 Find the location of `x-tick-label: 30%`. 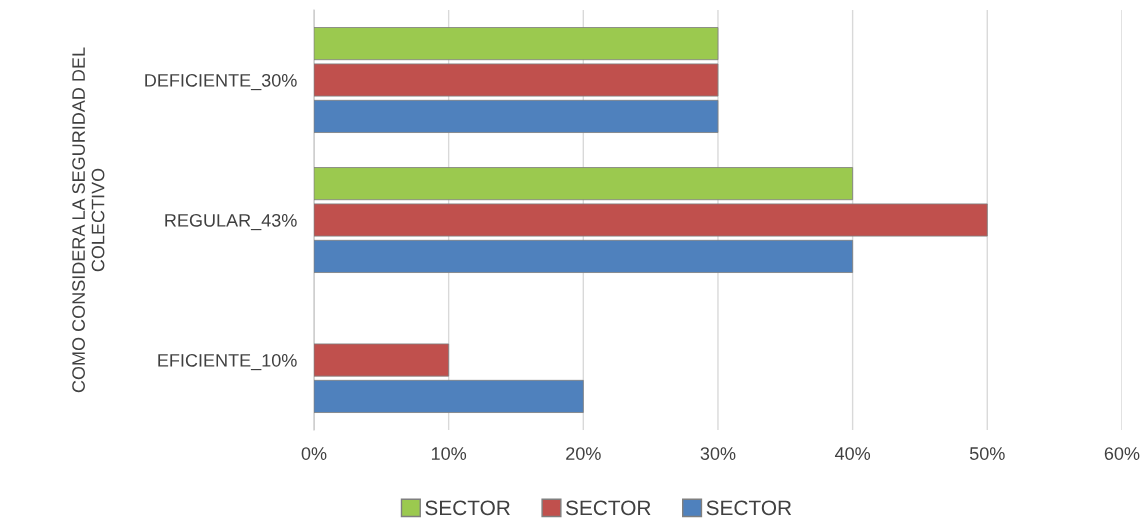

x-tick-label: 30% is located at coordinates (718, 453).